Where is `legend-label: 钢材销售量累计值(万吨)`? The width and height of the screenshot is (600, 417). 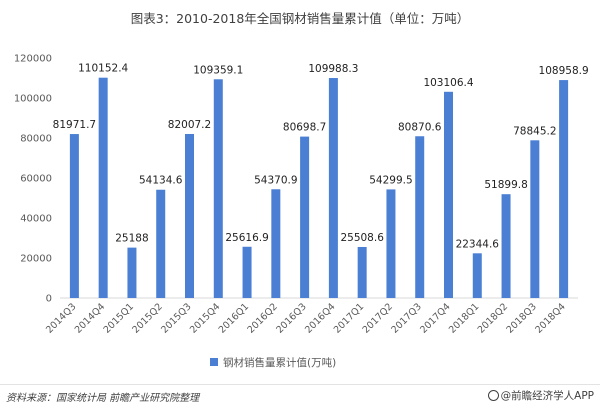
legend-label: 钢材销售量累计值(万吨) is located at coordinates (279, 362).